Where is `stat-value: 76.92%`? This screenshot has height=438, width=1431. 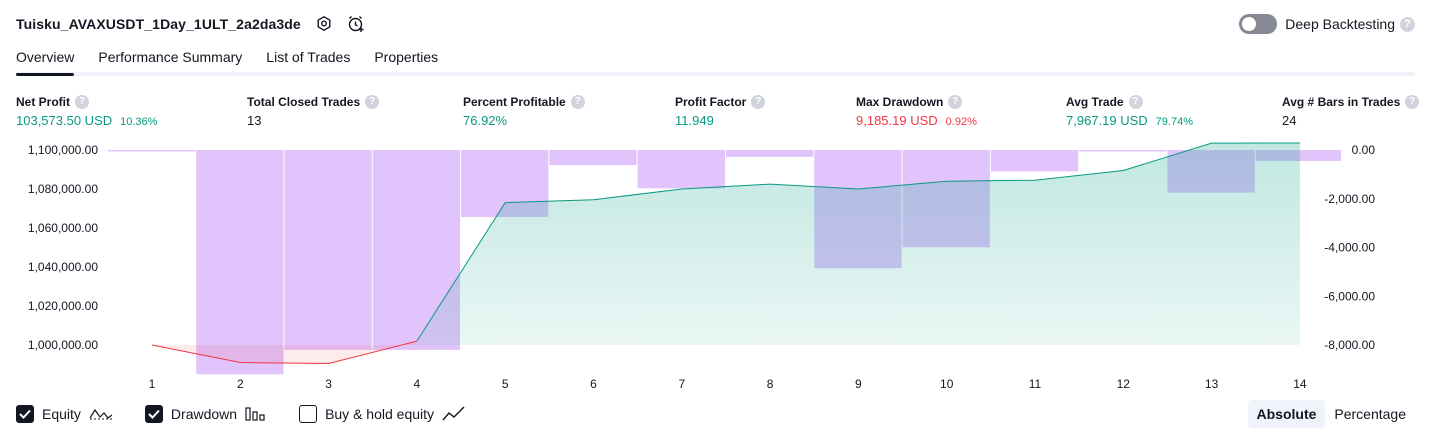
stat-value: 76.92% is located at coordinates (485, 120).